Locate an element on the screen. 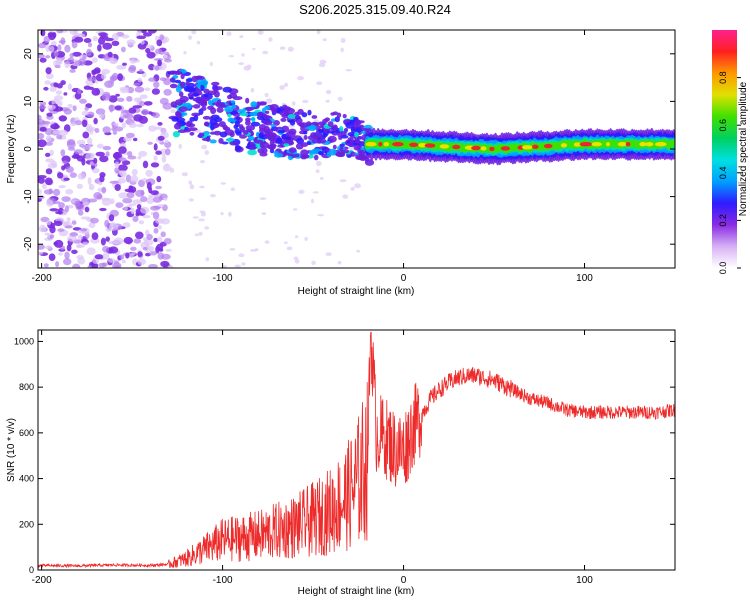  snr-y-tick-label: 0 is located at coordinates (31, 570).